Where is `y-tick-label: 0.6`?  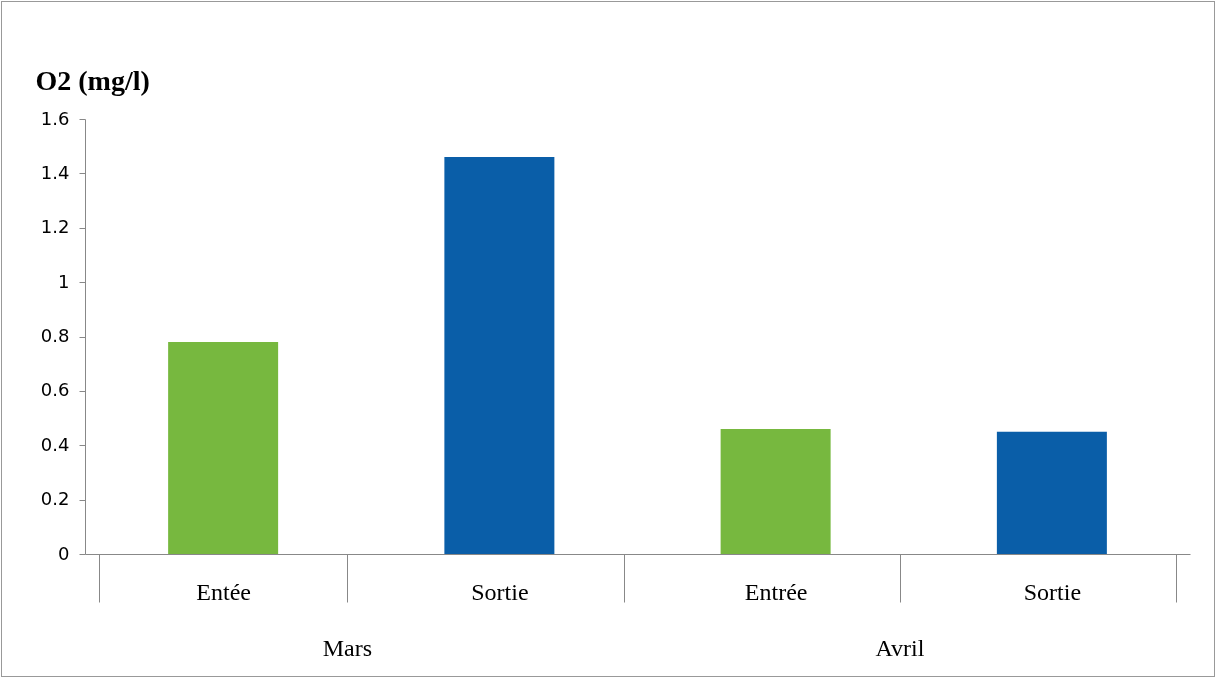 y-tick-label: 0.6 is located at coordinates (55, 390).